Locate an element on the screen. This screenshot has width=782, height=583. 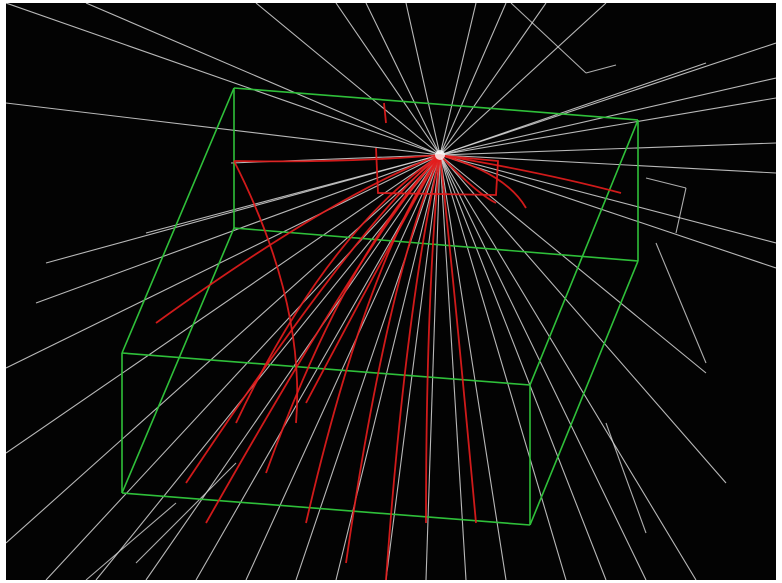
interaction-vertex is located at coordinates (440, 155).